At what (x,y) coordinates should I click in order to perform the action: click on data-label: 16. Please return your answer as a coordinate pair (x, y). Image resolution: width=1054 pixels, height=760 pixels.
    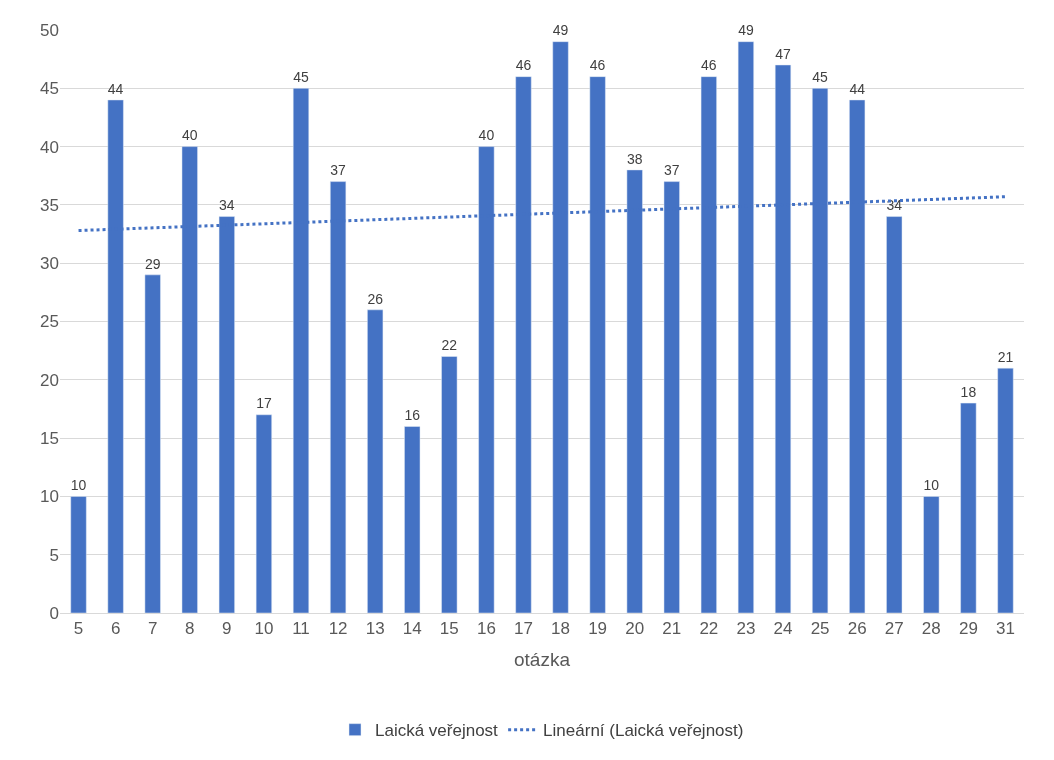
    Looking at the image, I should click on (412, 415).